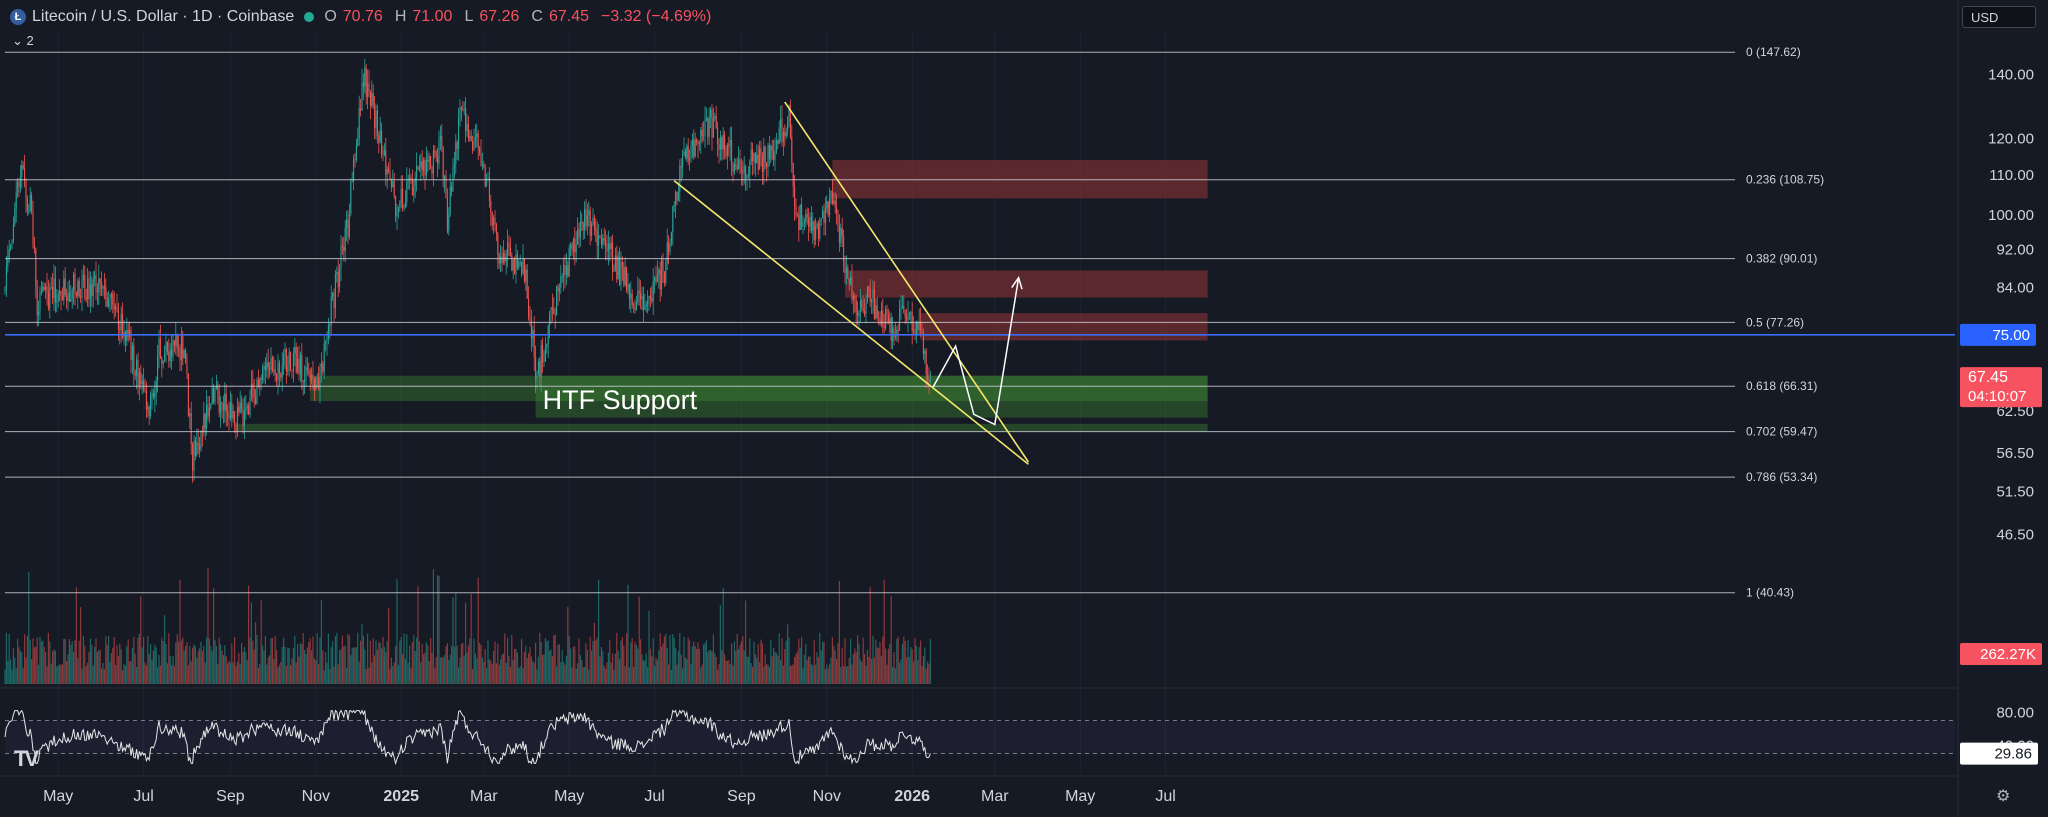 The image size is (2048, 817). Describe the element at coordinates (23, 41) in the screenshot. I see `indicators-collapse-button: ⌄ 2` at that location.